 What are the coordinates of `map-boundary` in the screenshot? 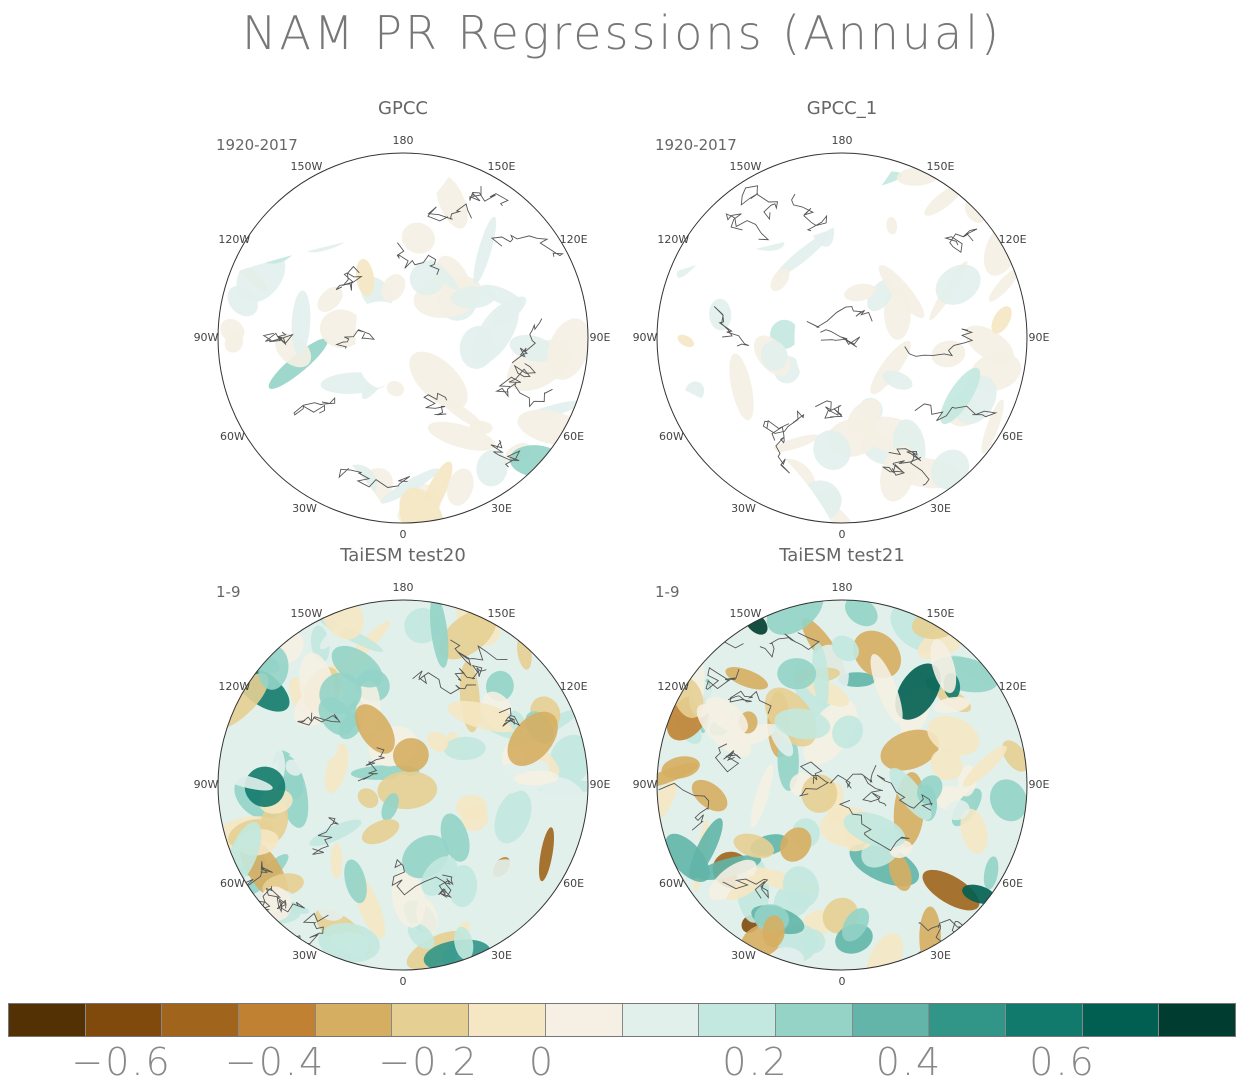 It's located at (403, 785).